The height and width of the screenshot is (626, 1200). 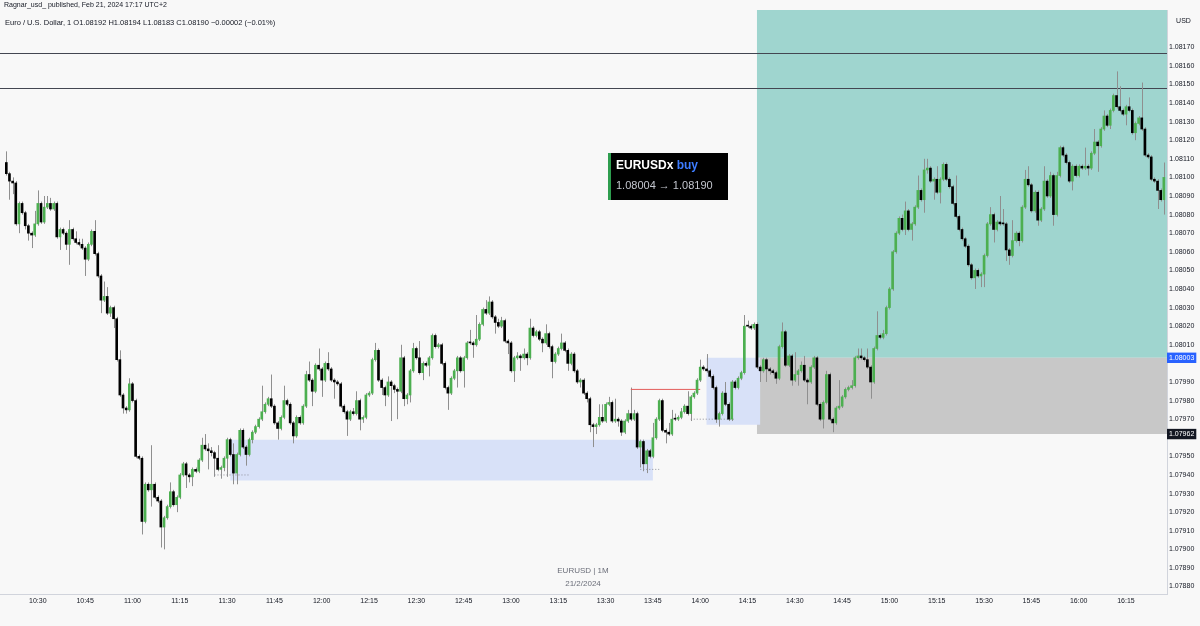 What do you see at coordinates (583, 570) in the screenshot?
I see `annotation: EURUSD | 1M` at bounding box center [583, 570].